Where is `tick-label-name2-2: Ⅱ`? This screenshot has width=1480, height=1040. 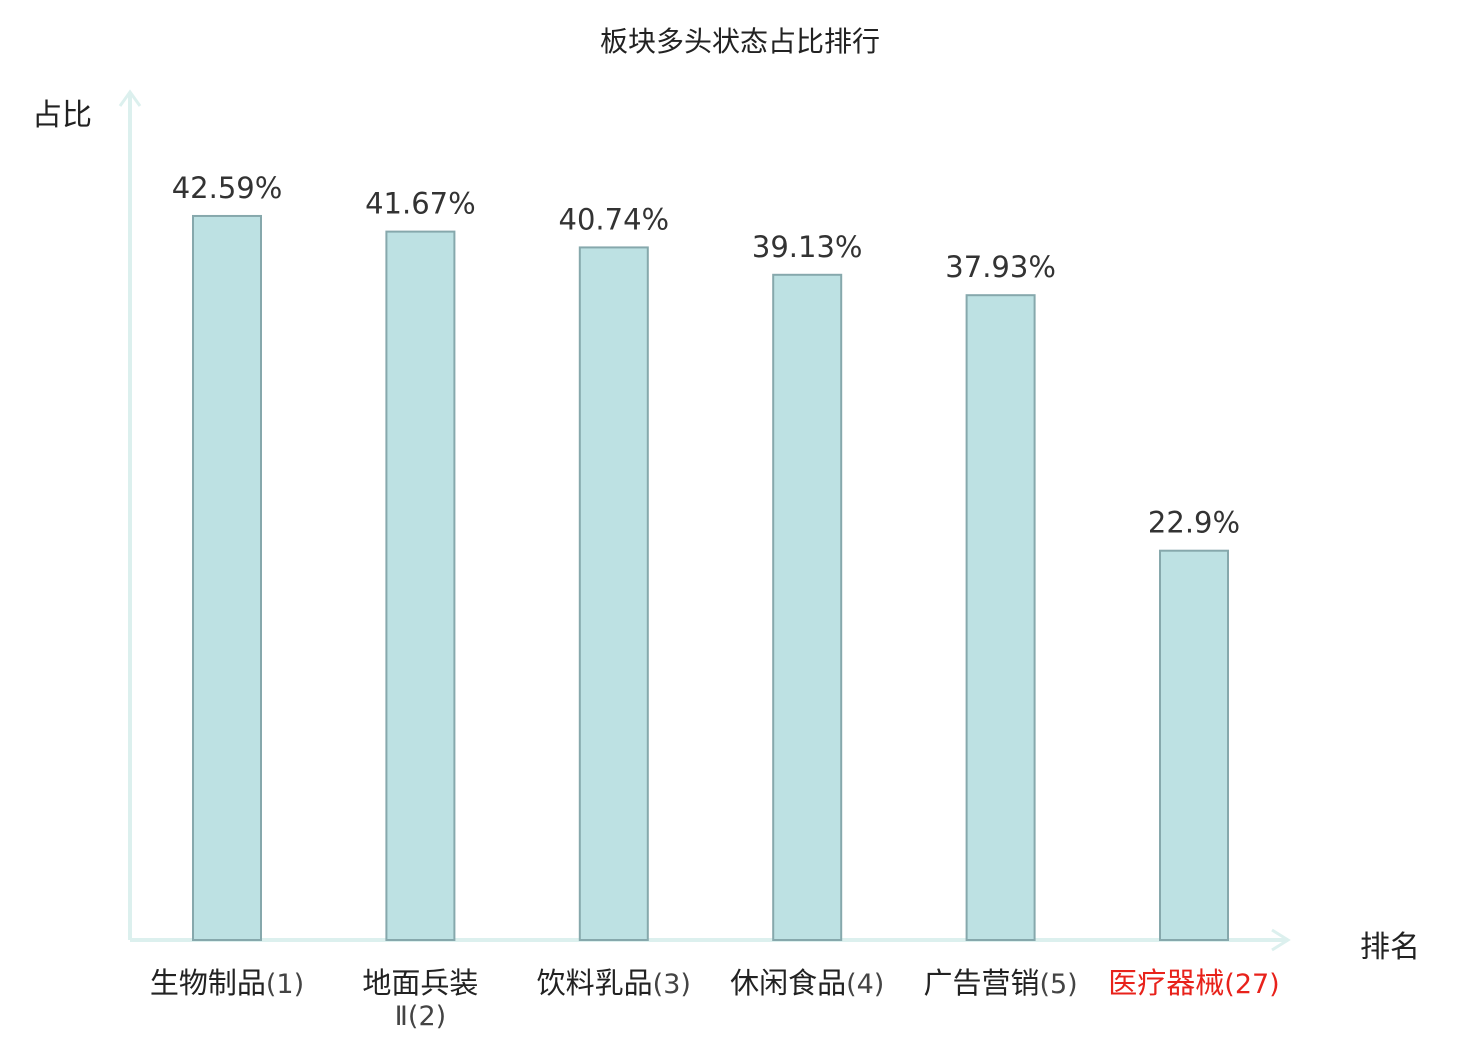 tick-label-name2-2: Ⅱ is located at coordinates (401, 1016).